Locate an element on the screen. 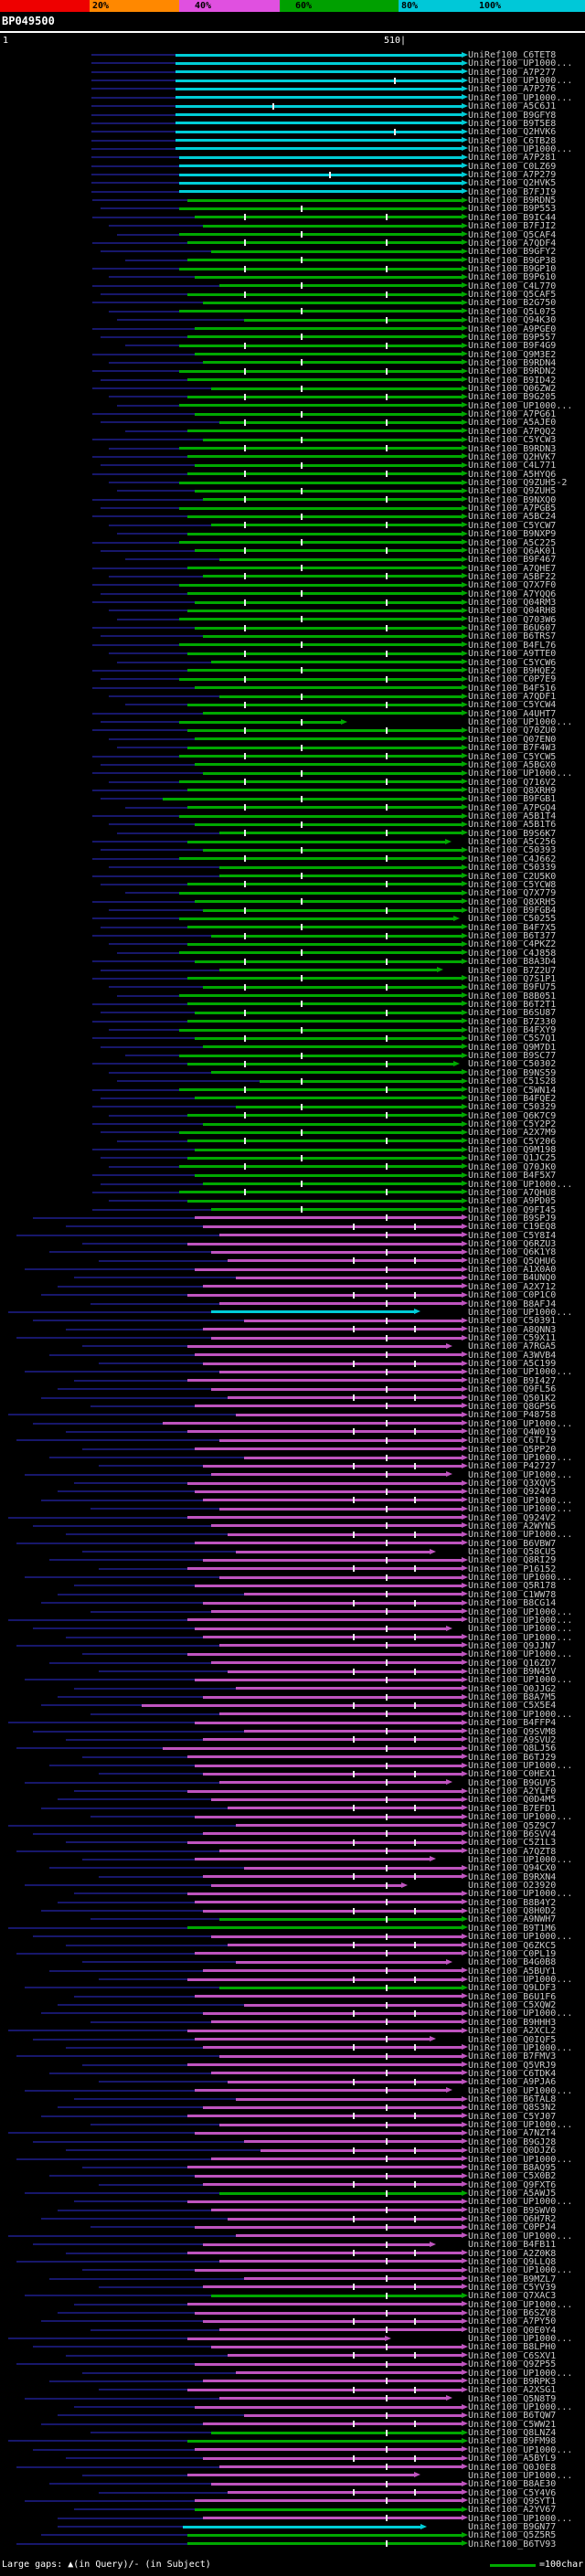  hit-label: UniRef100_A7P277 is located at coordinates (512, 72).